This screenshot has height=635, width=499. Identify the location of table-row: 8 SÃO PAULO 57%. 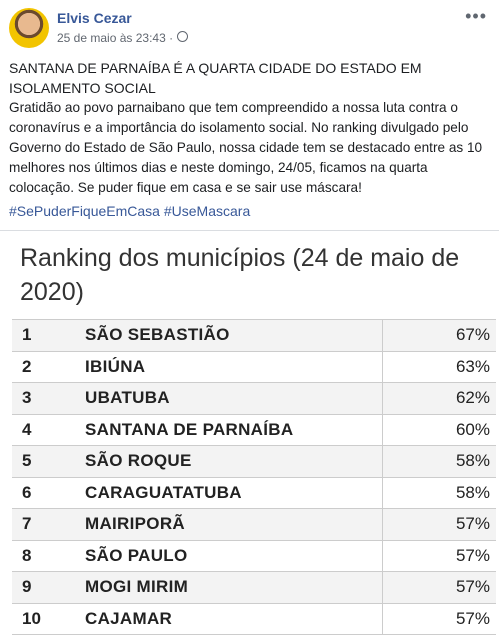
(254, 555).